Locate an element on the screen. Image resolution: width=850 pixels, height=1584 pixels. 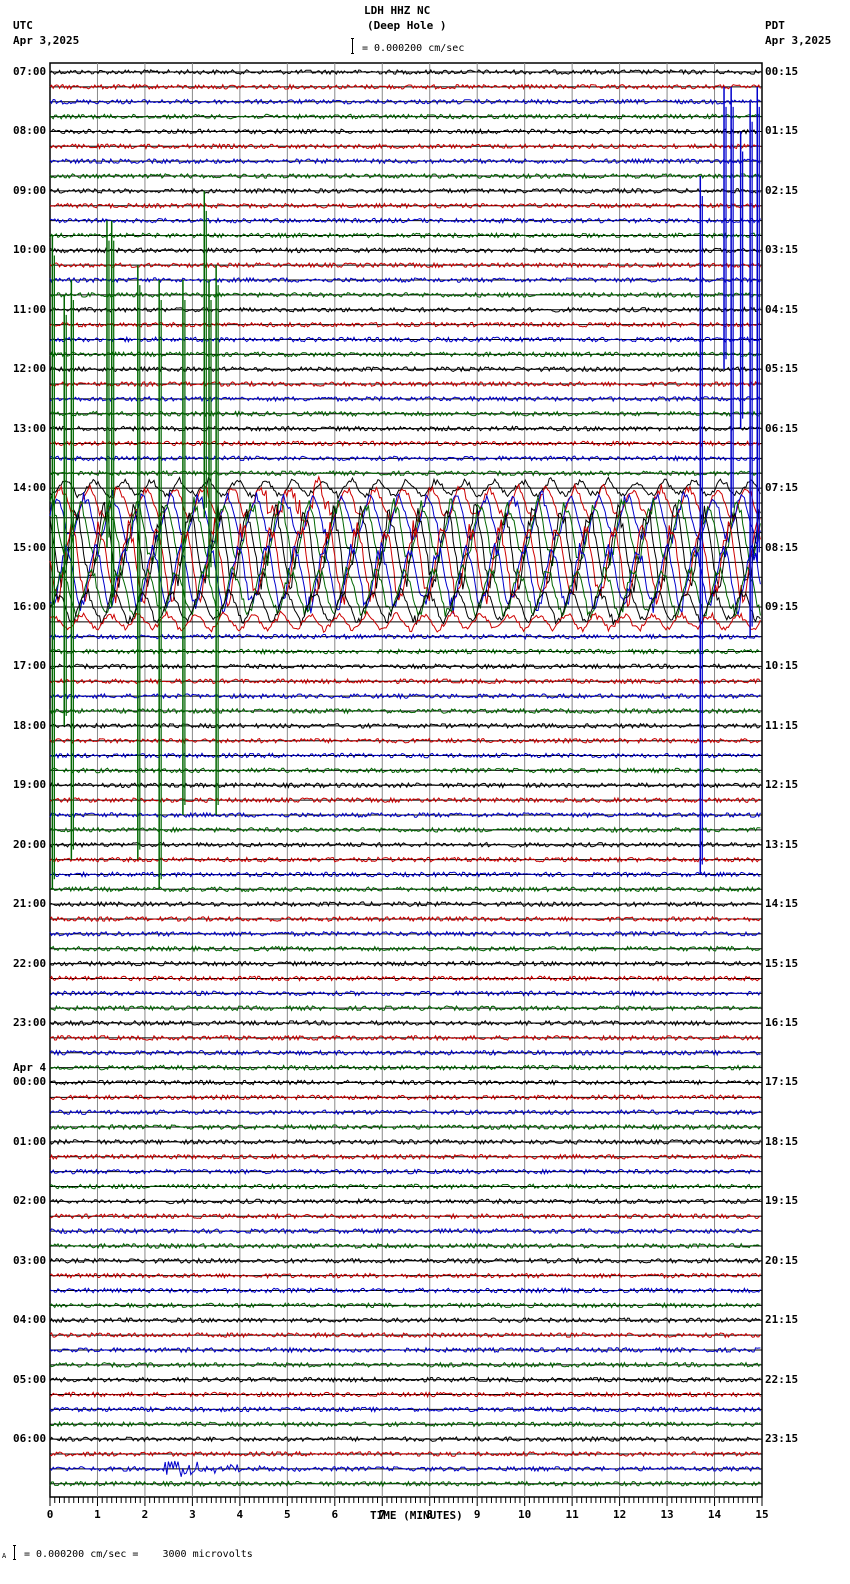
pdt-hour-label: 06:15 is located at coordinates (782, 428).